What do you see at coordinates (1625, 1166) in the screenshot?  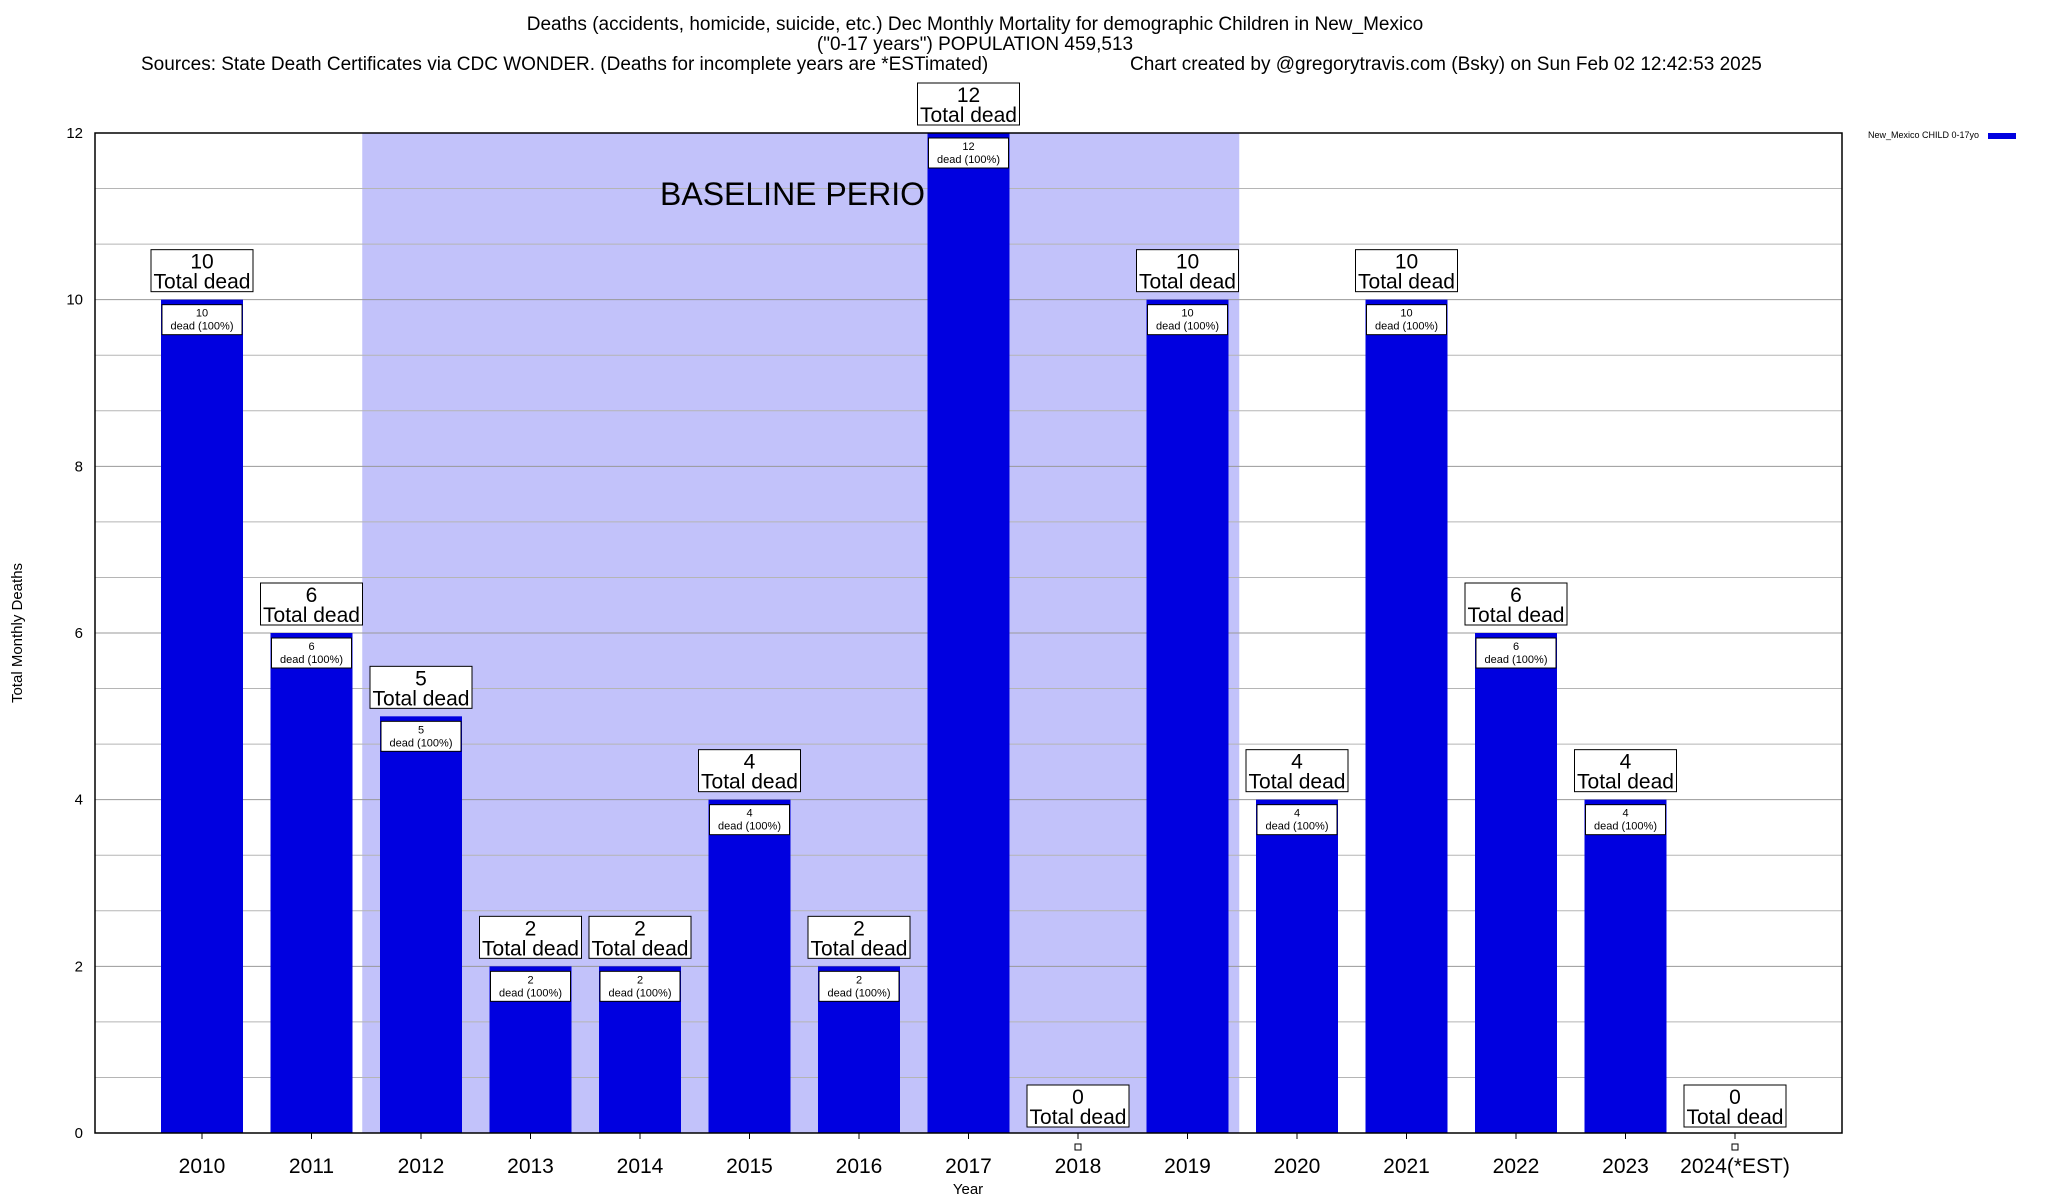 I see `x-tick-label: 2023` at bounding box center [1625, 1166].